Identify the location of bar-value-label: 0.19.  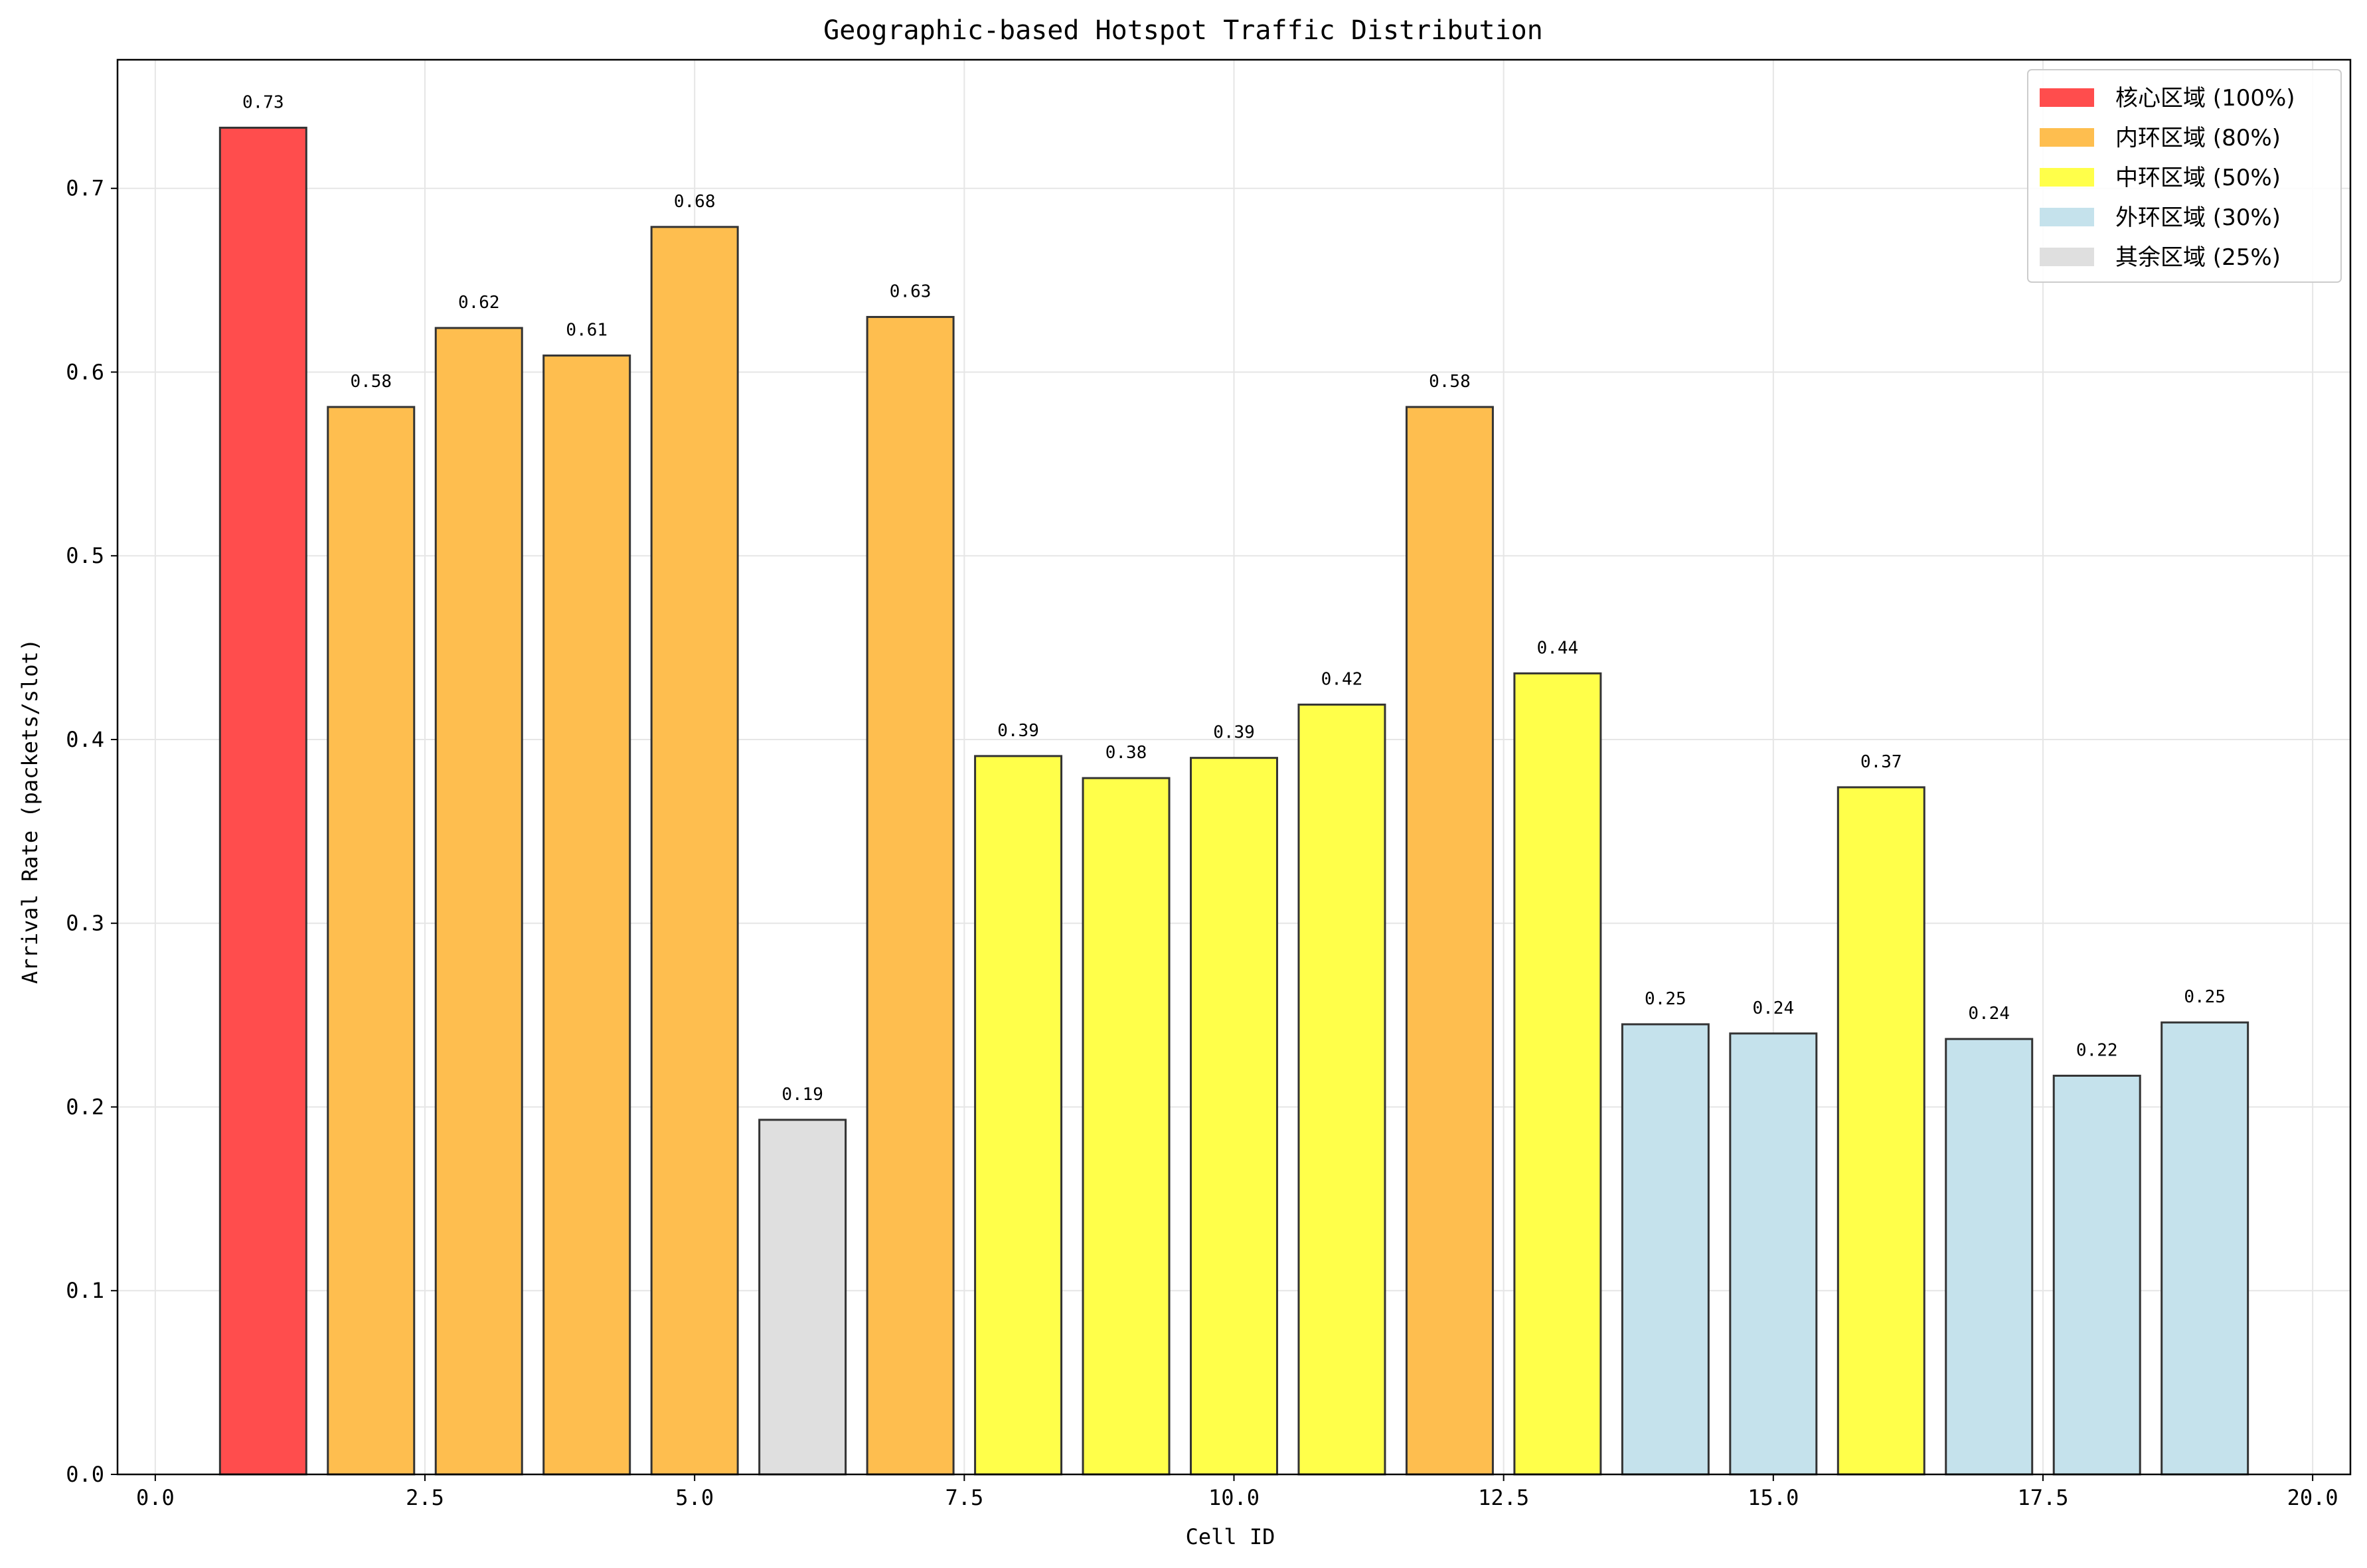
(802, 1095).